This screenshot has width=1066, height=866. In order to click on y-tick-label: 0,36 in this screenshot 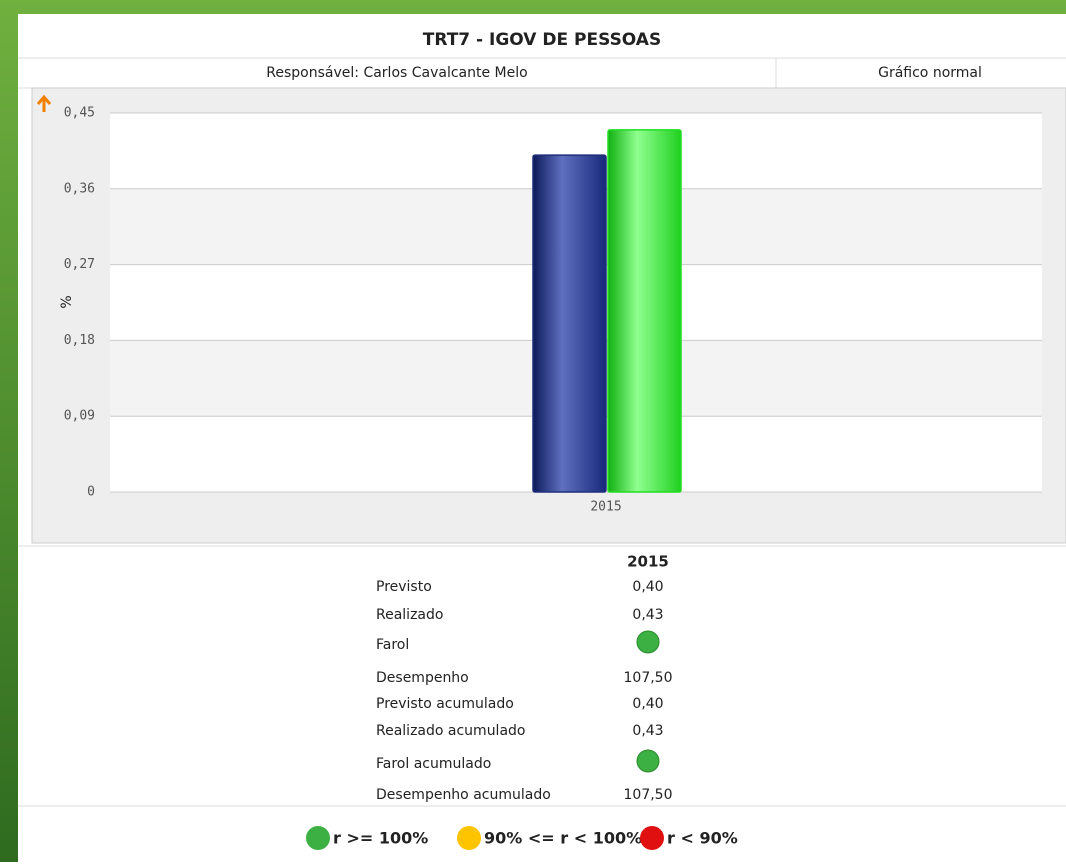, I will do `click(79, 188)`.